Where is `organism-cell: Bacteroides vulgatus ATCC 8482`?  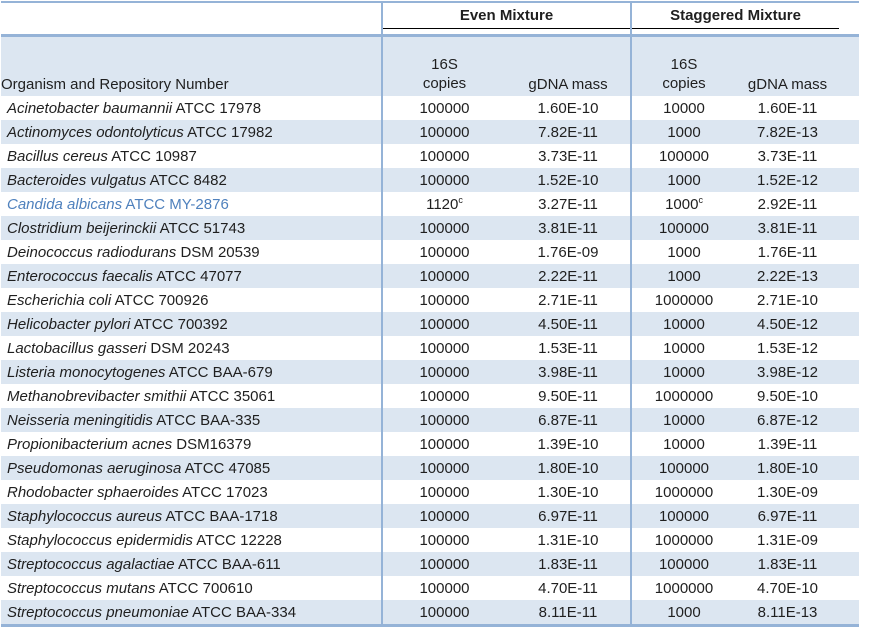 organism-cell: Bacteroides vulgatus ATCC 8482 is located at coordinates (191, 180).